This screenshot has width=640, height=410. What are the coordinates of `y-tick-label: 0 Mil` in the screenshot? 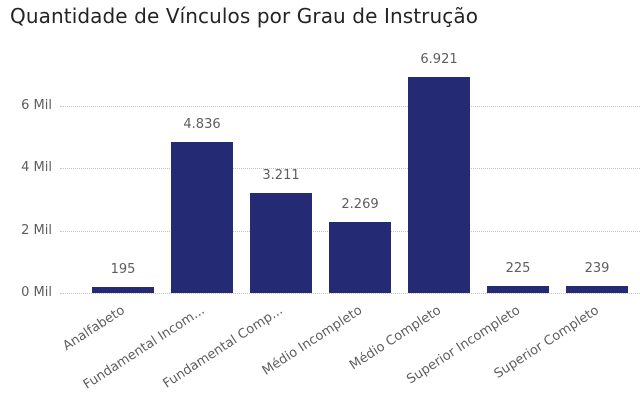 It's located at (36, 292).